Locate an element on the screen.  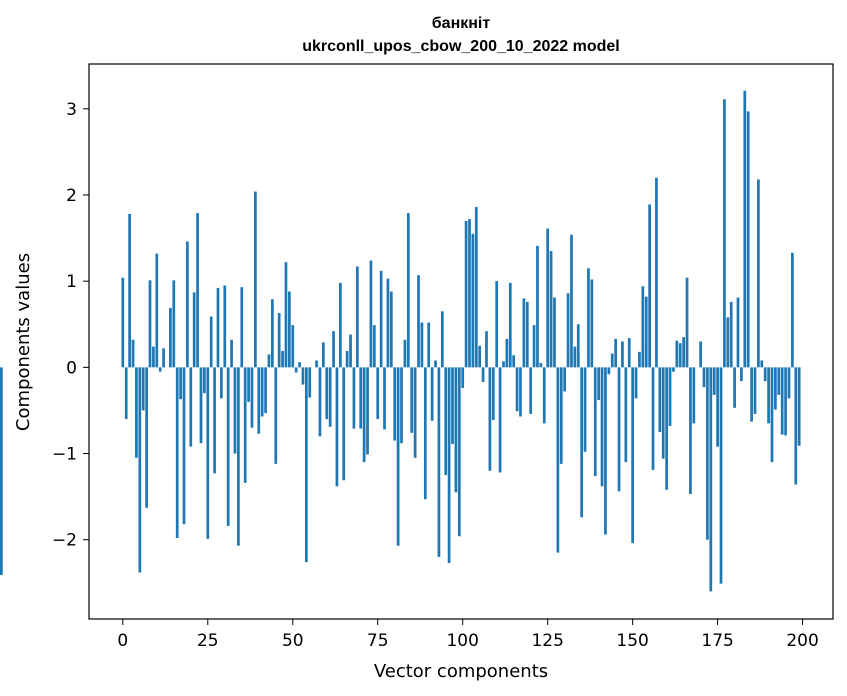
y-tick-label: 1 is located at coordinates (71, 282).